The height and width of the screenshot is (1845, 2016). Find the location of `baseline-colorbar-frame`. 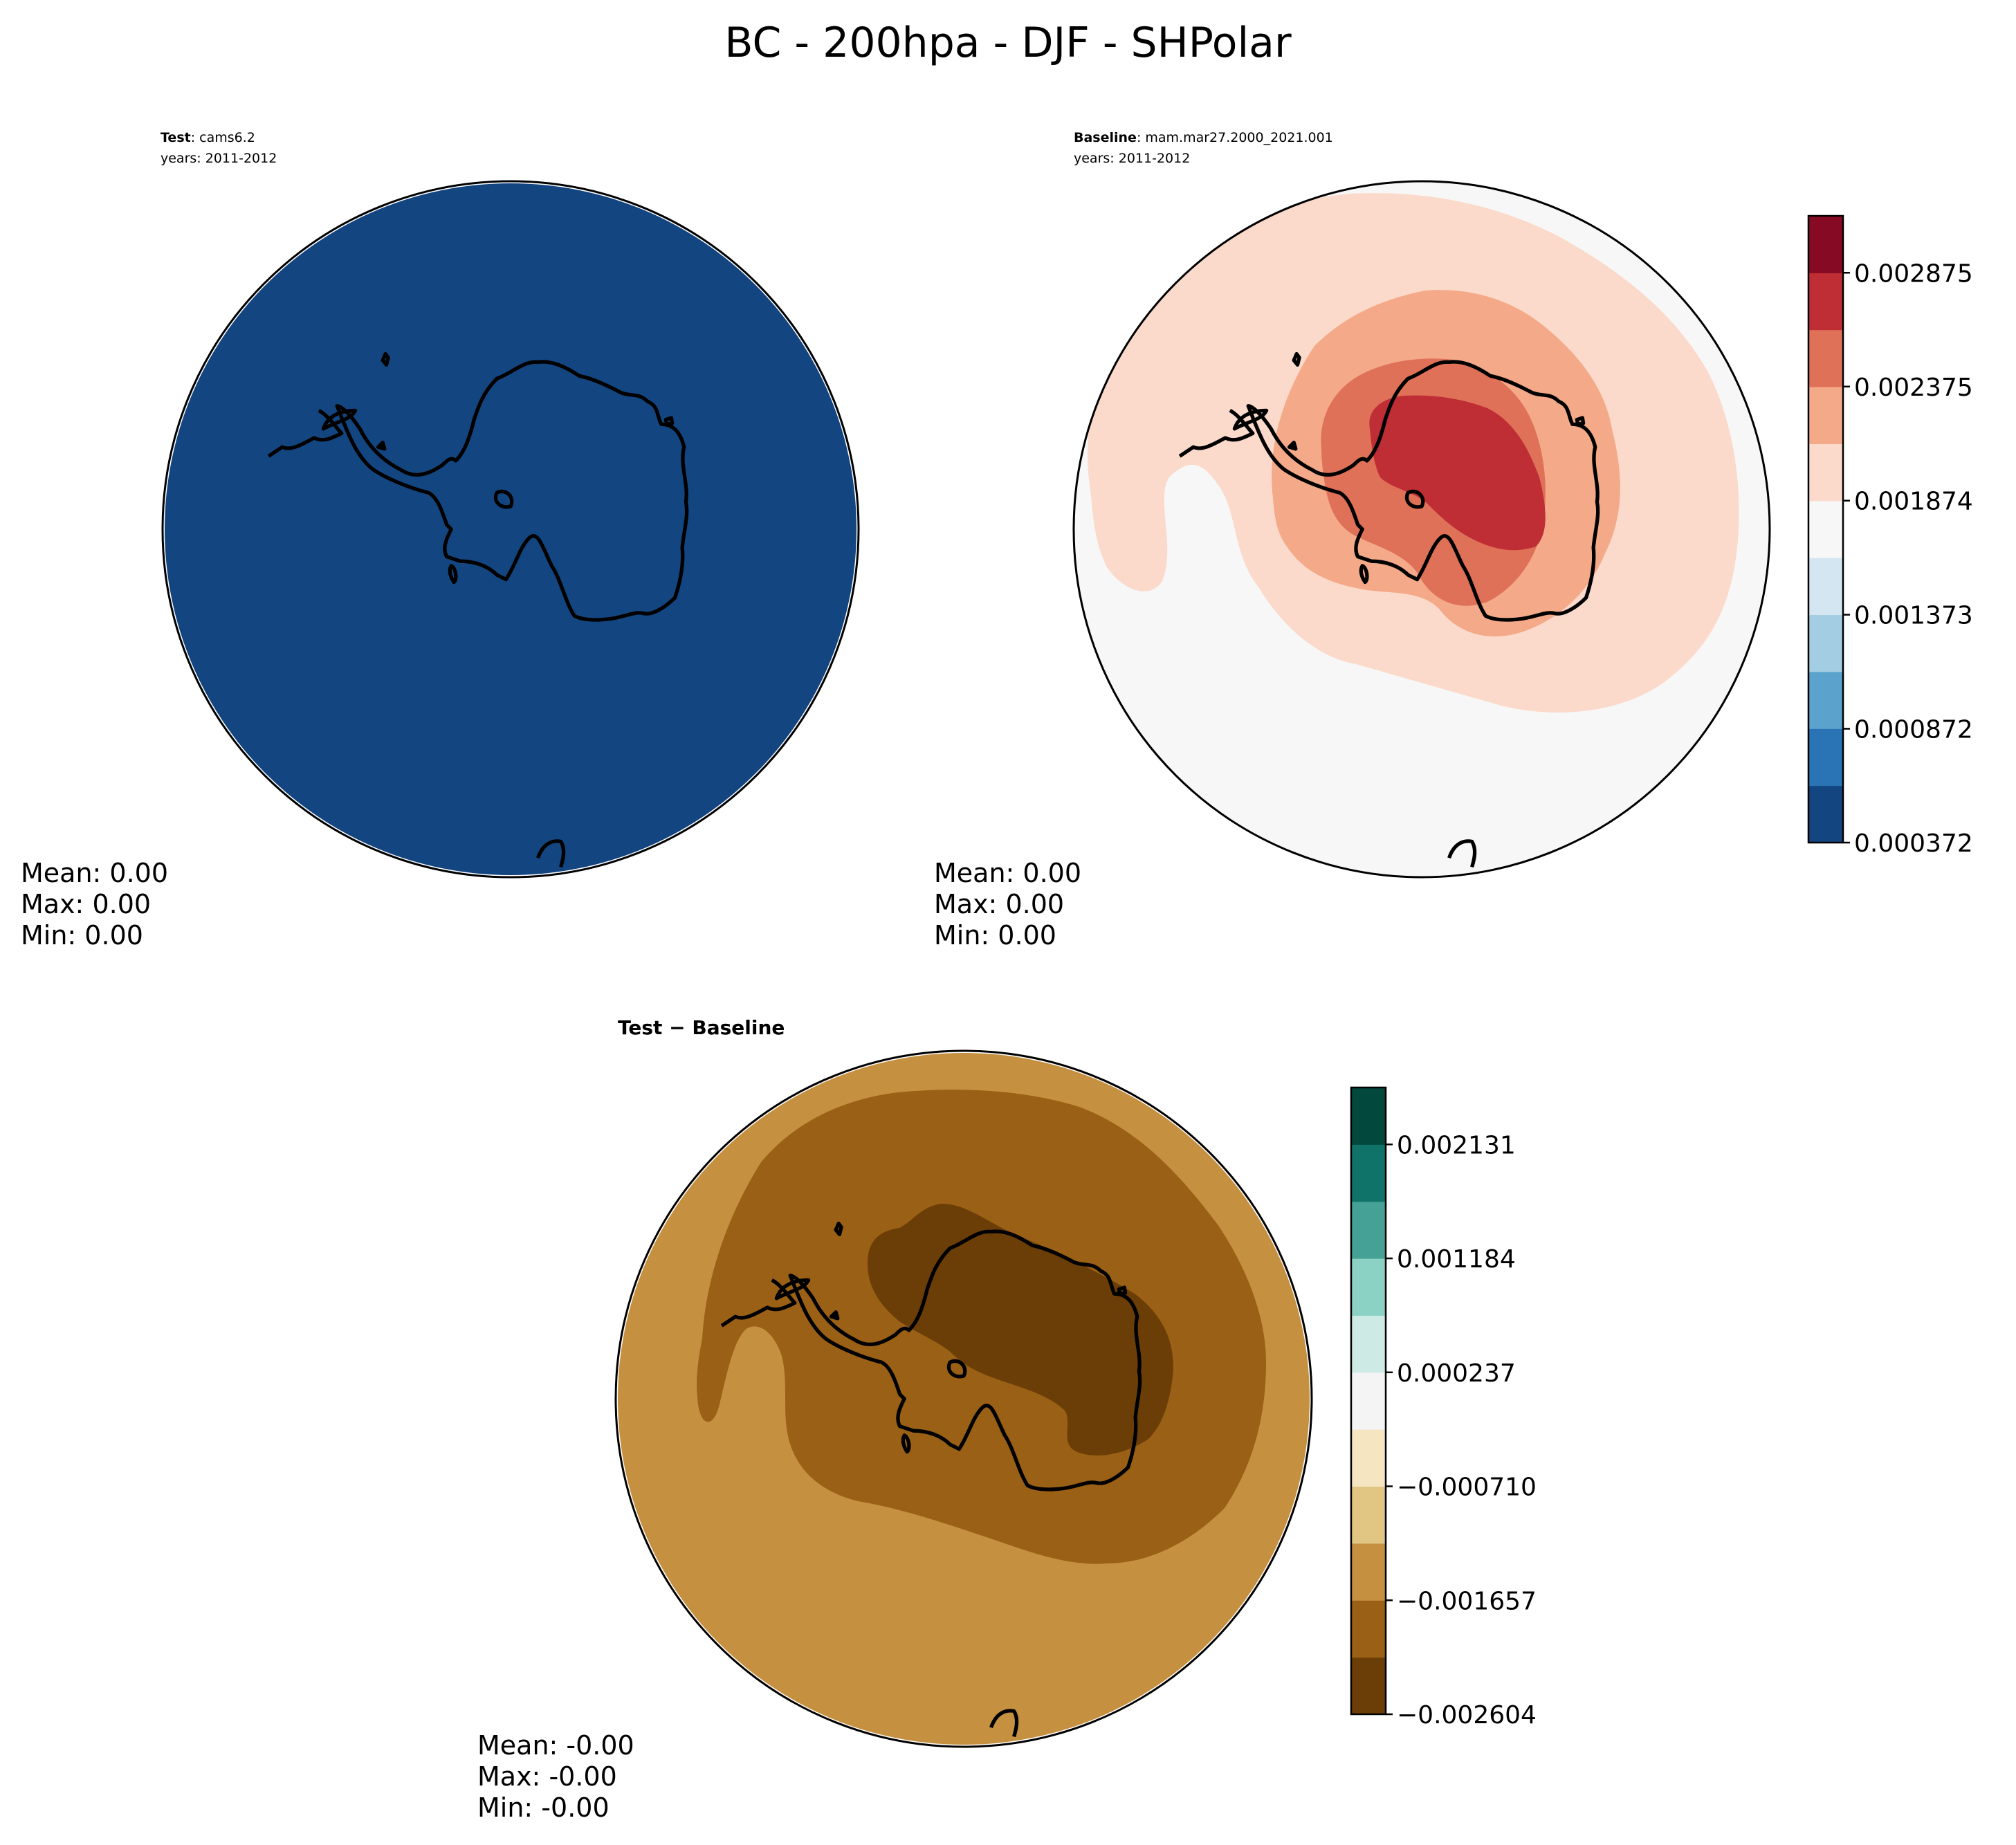

baseline-colorbar-frame is located at coordinates (1826, 529).